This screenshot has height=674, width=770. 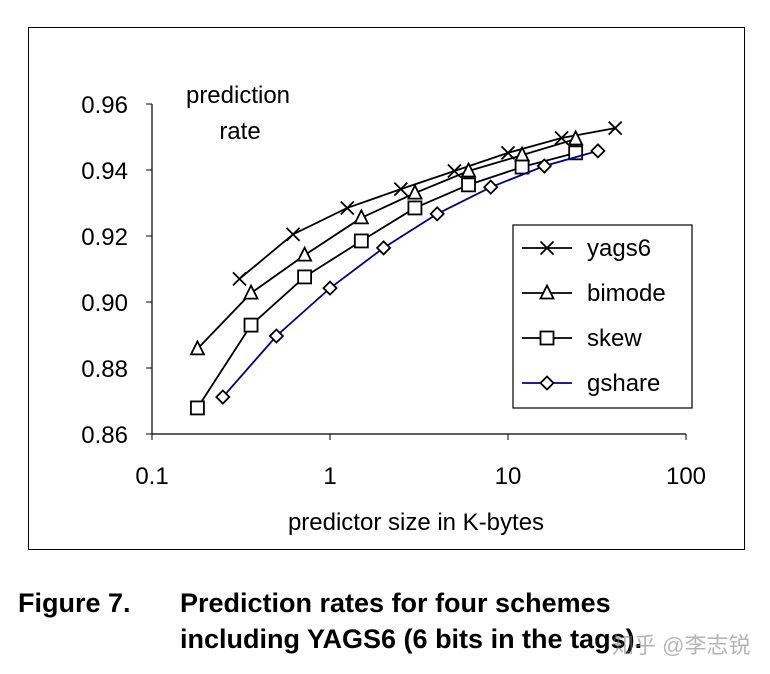 I want to click on legend-box, so click(x=602, y=316).